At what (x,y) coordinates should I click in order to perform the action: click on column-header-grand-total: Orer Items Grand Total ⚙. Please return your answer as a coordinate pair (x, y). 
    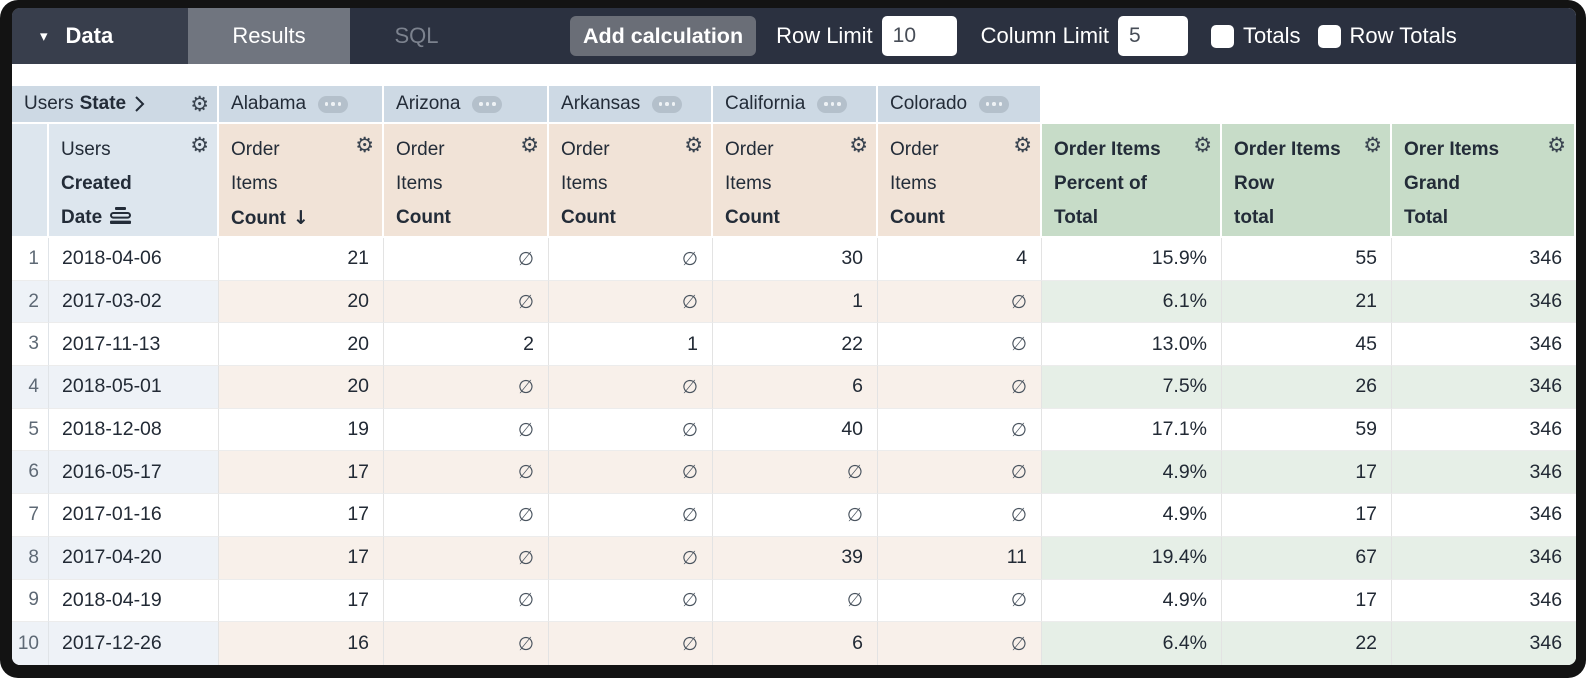
    Looking at the image, I should click on (1484, 181).